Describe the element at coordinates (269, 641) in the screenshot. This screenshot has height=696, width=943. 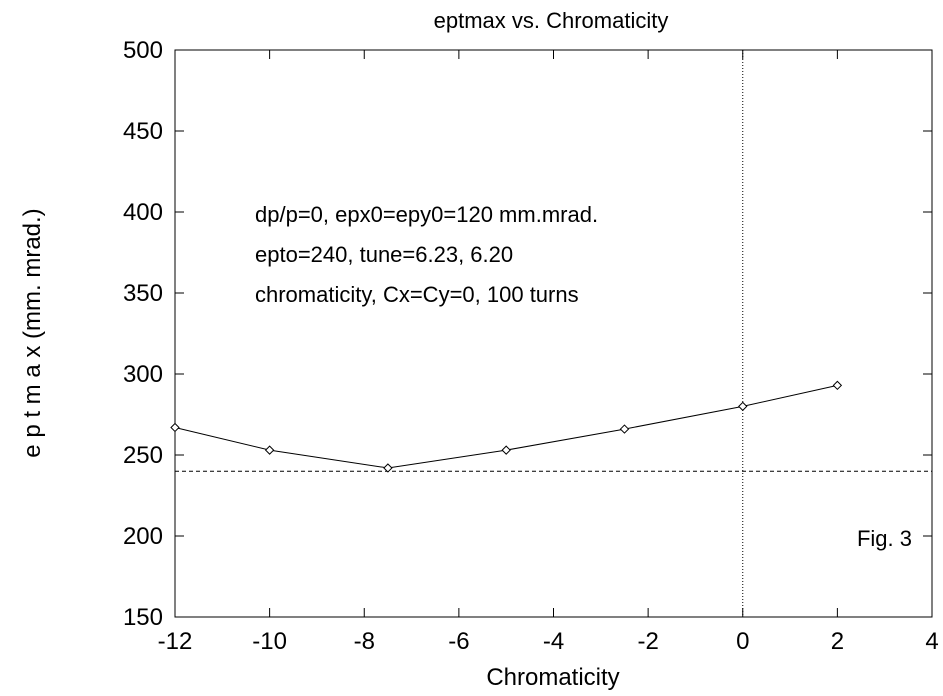
I see `x-tick-label-1: -10` at that location.